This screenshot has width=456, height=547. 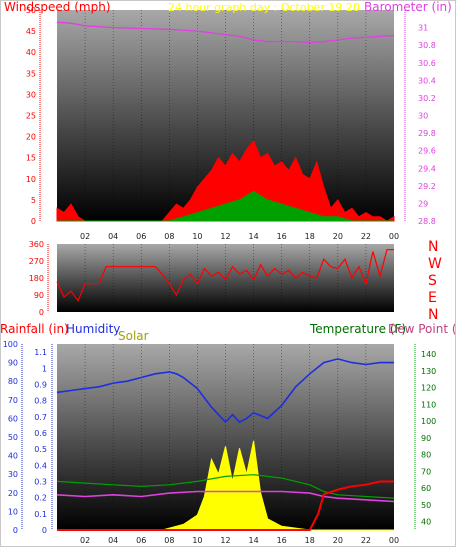 I want to click on rainfall-tick-label: 1, so click(x=44, y=368).